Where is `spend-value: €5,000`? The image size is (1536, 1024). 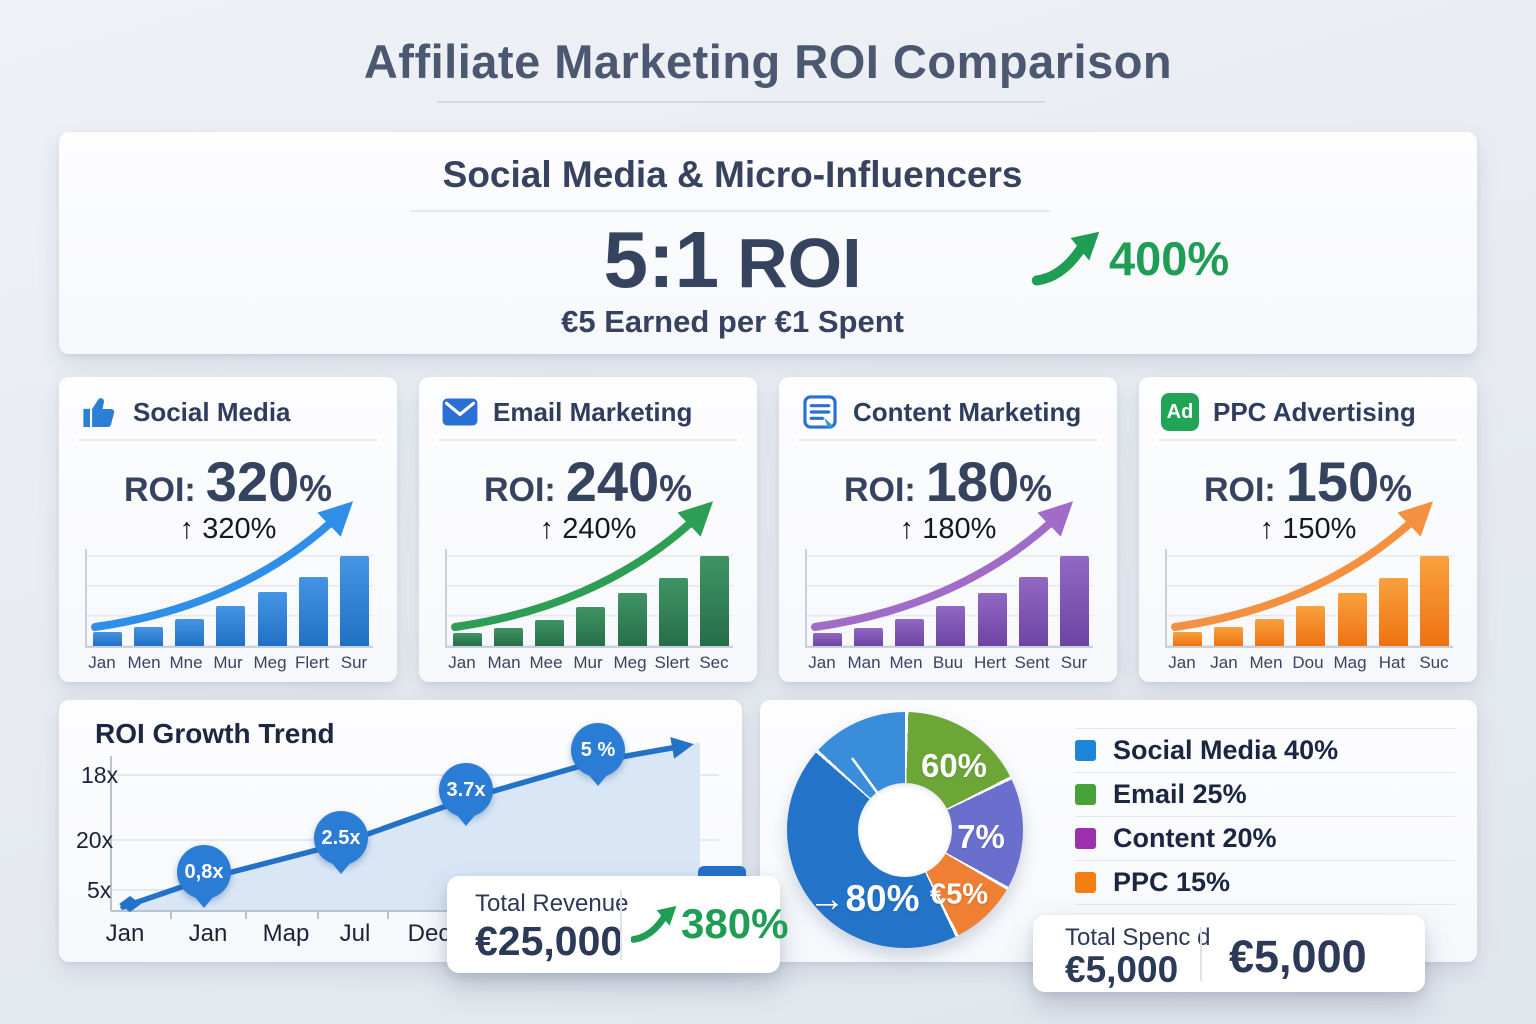 spend-value: €5,000 is located at coordinates (1122, 969).